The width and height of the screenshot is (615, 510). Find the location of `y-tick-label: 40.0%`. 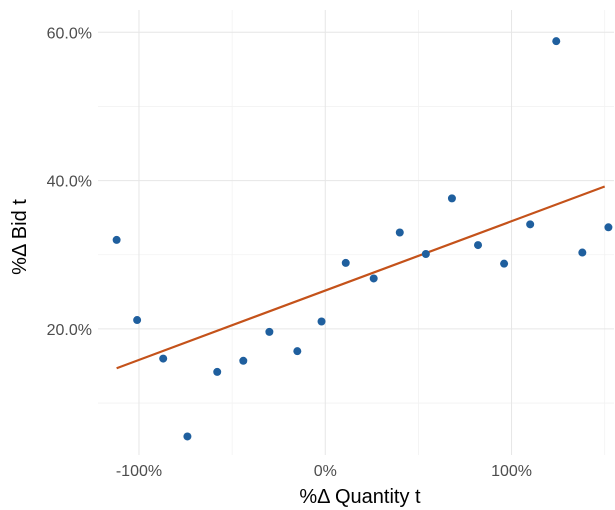

y-tick-label: 40.0% is located at coordinates (69, 182).